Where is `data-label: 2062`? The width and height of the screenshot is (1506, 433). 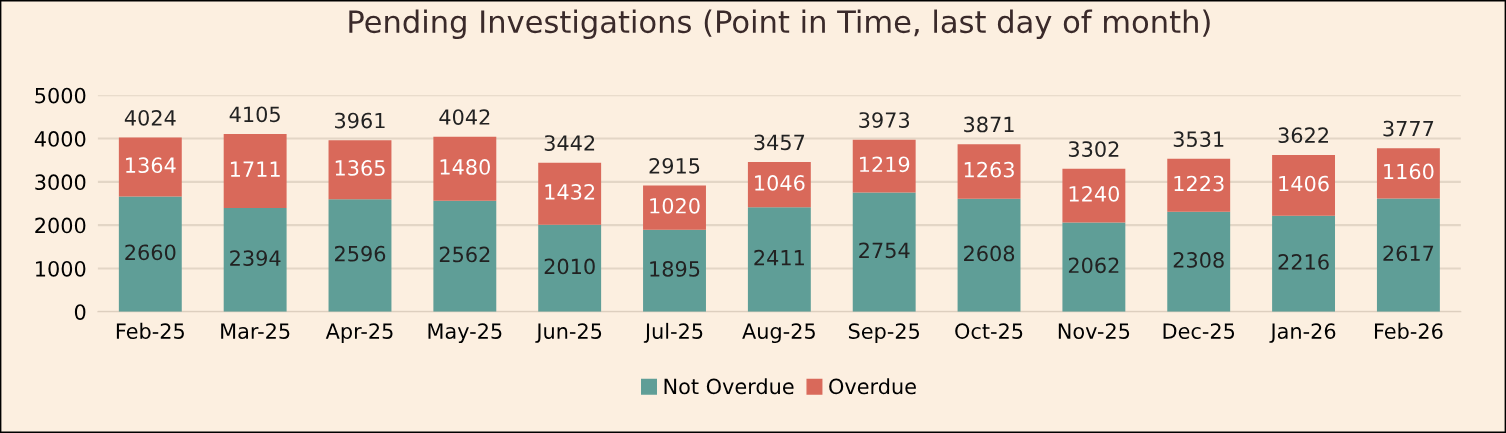 data-label: 2062 is located at coordinates (1093, 265).